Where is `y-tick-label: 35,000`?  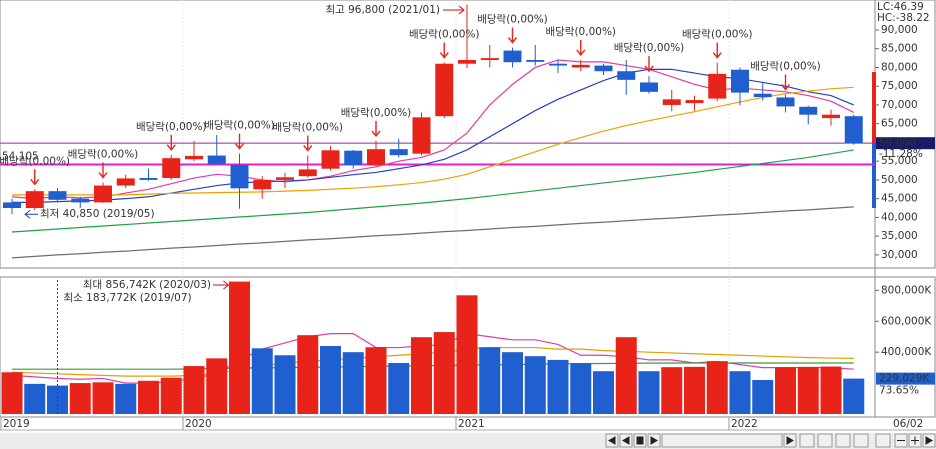 y-tick-label: 35,000 is located at coordinates (899, 236).